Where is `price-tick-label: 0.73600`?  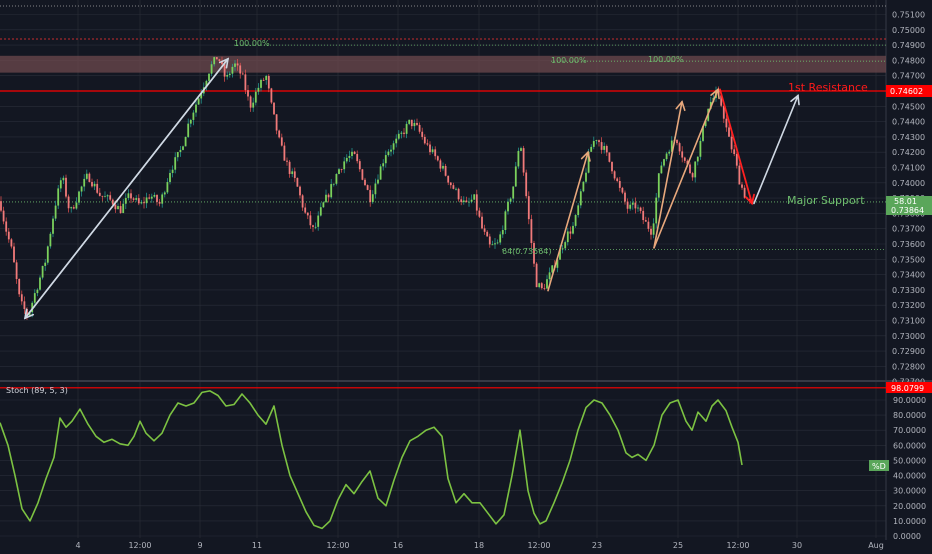 price-tick-label: 0.73600 is located at coordinates (908, 244).